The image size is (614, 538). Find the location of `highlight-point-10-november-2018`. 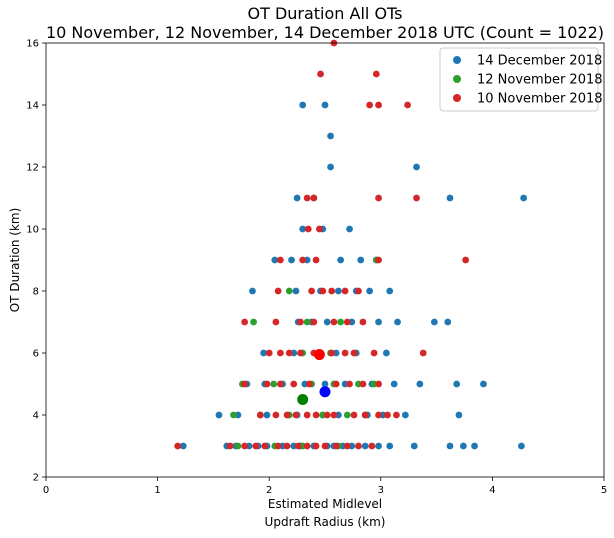

highlight-point-10-november-2018 is located at coordinates (319, 355).